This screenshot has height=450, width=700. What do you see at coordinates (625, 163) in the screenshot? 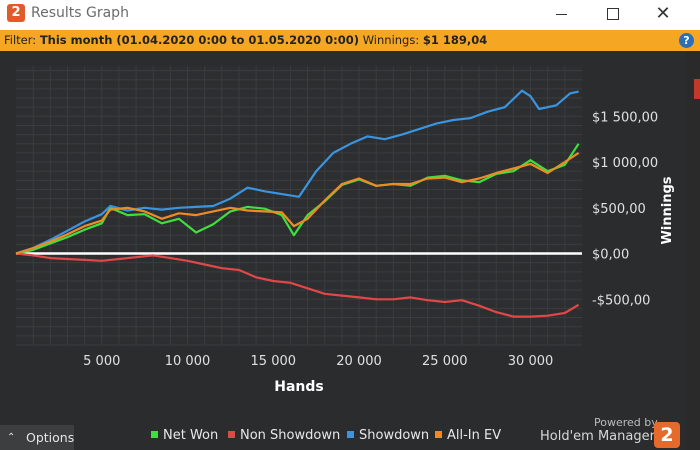
I see `y-tick-label: $1 000,00` at bounding box center [625, 163].